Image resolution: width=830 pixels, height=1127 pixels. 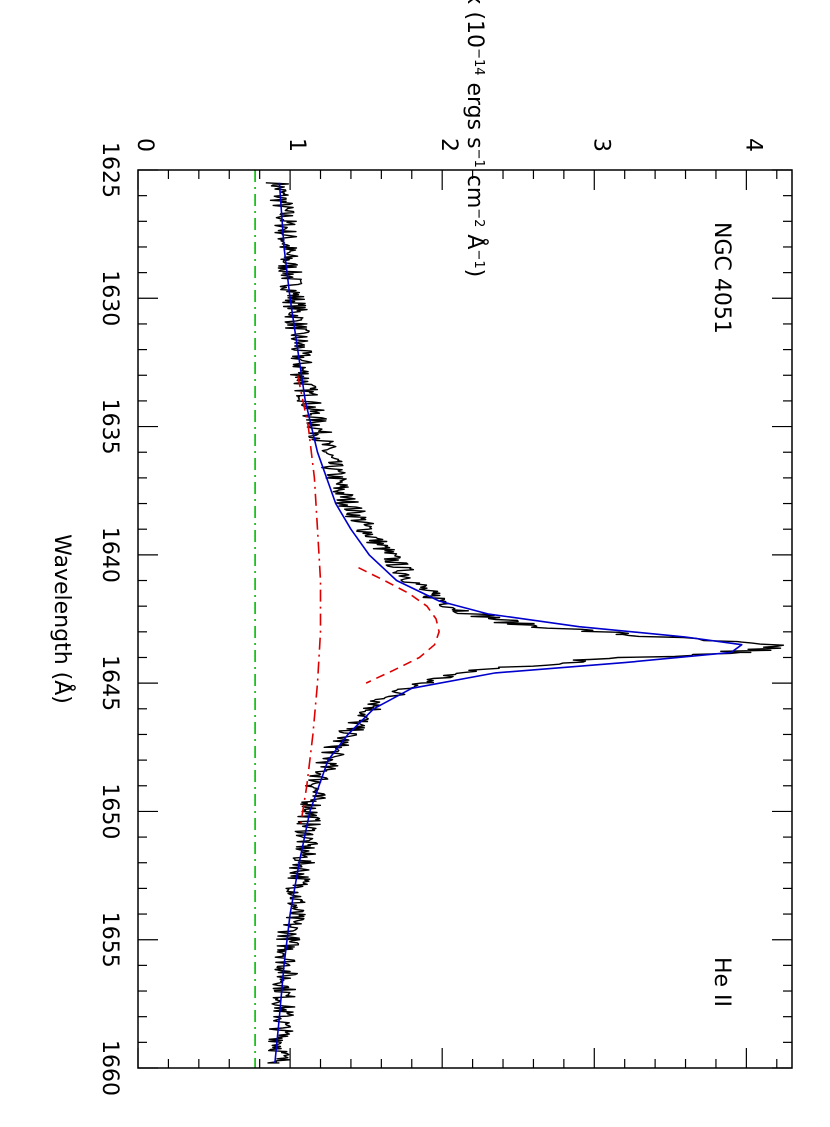 What do you see at coordinates (474, 188) in the screenshot?
I see `y-axis-title-part: cm` at bounding box center [474, 188].